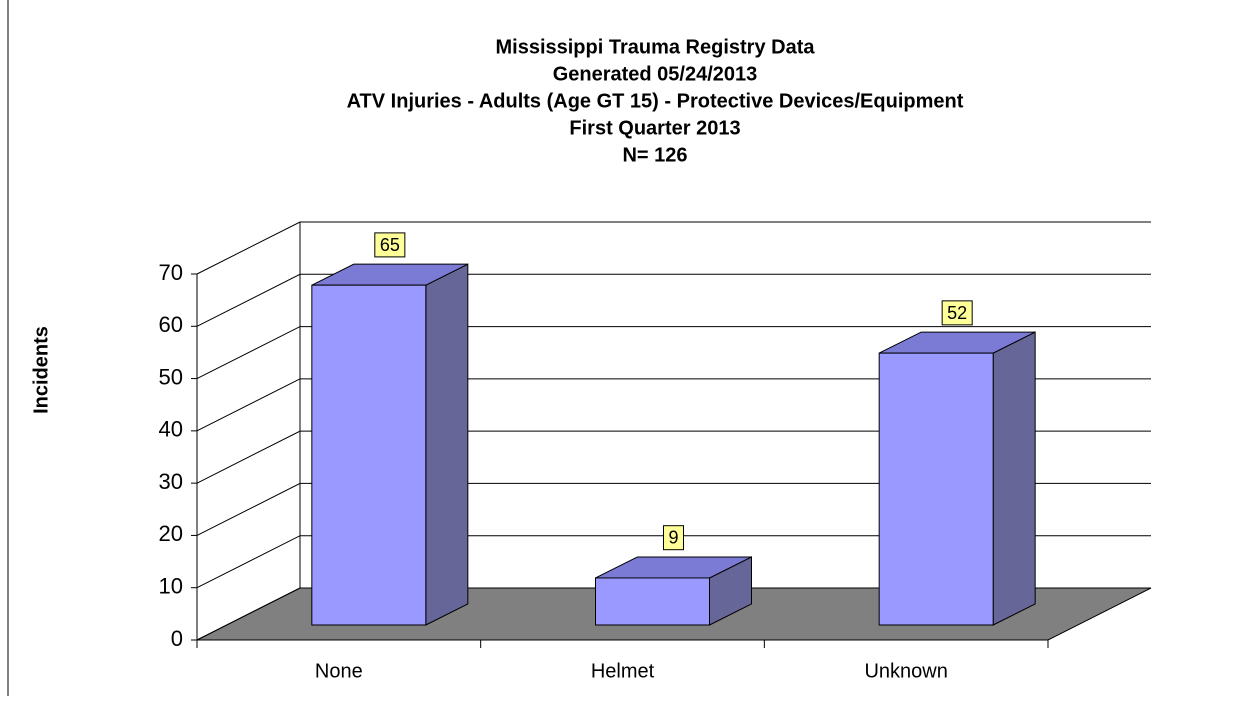 Image resolution: width=1246 pixels, height=701 pixels. I want to click on x-tick-label: Unknown, so click(905, 671).